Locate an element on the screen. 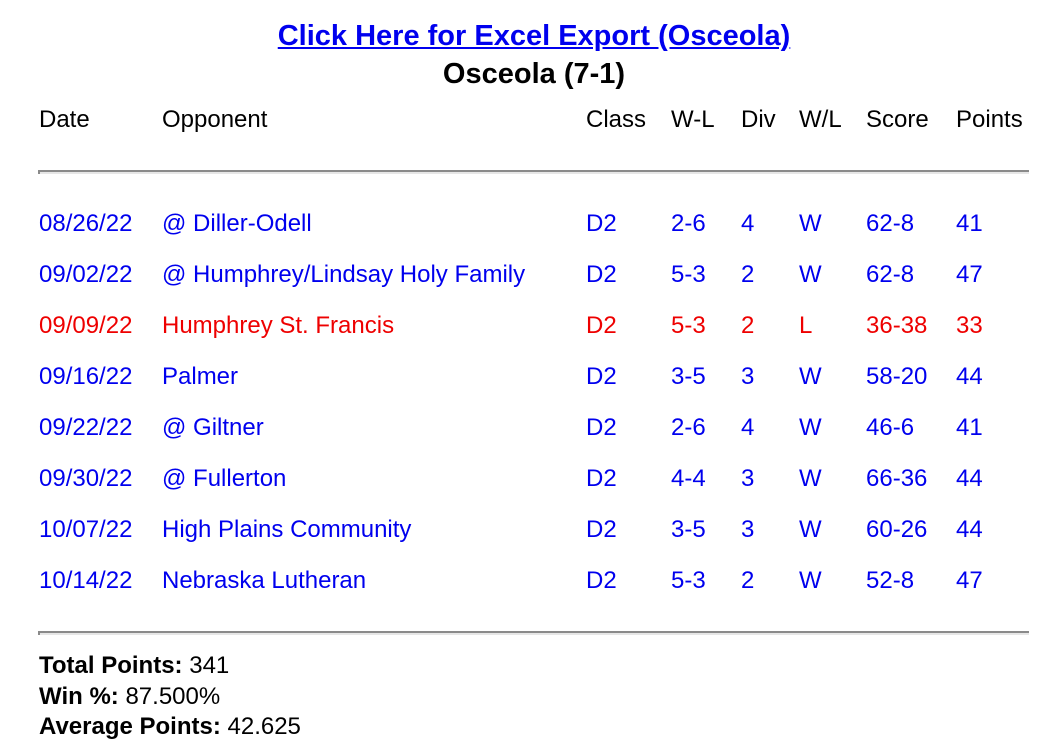 Image resolution: width=1052 pixels, height=756 pixels. game-row: 10/14/22 Nebraska Lutheran D2 5-3 2 W 52-8 47 is located at coordinates (526, 582).